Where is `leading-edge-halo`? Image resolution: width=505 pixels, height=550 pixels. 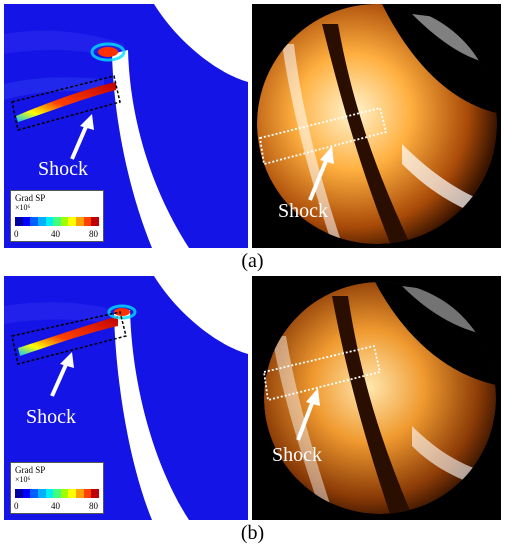
leading-edge-halo is located at coordinates (108, 52).